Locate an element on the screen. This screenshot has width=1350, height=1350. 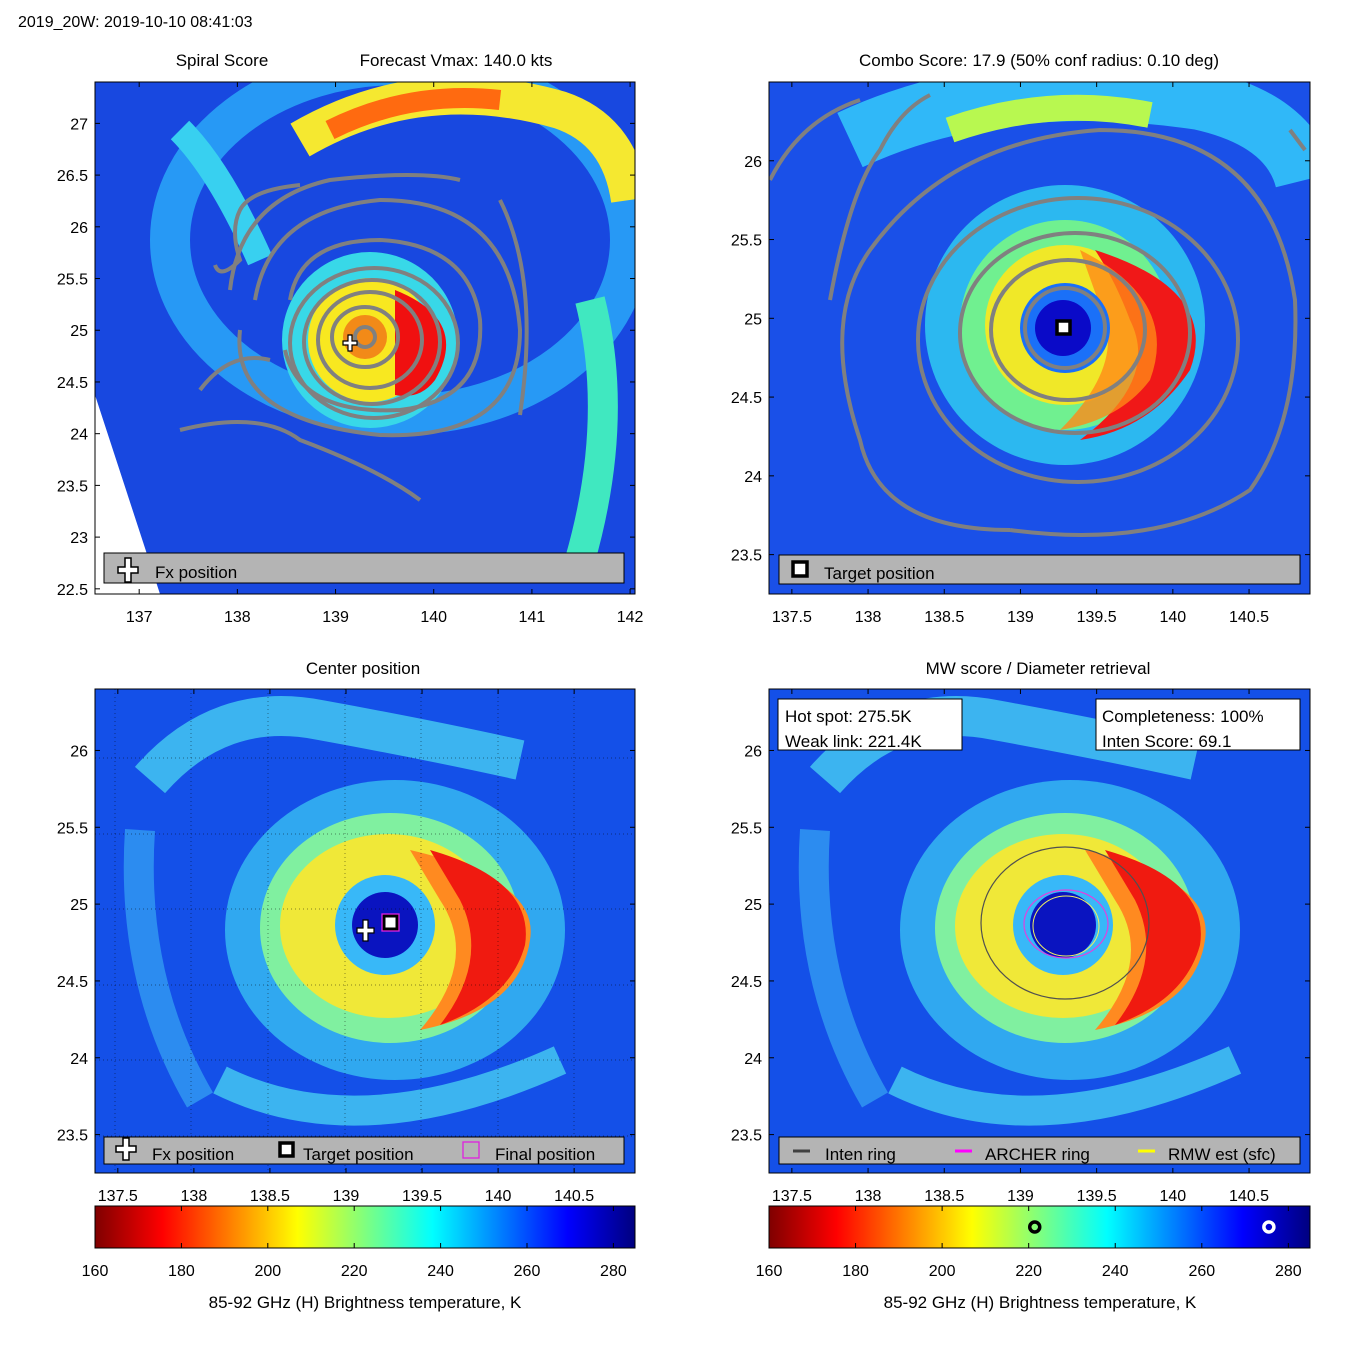
spiral-legend-fx-label: Fx position is located at coordinates (196, 572).